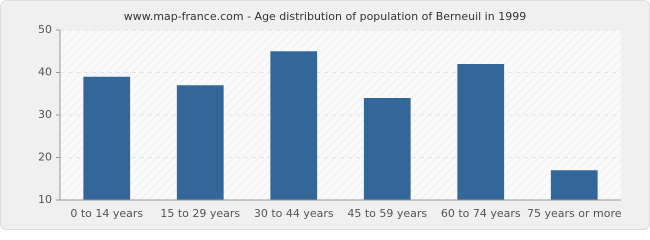 The height and width of the screenshot is (240, 650). I want to click on x-tick-label: 45 to 59 years, so click(387, 213).